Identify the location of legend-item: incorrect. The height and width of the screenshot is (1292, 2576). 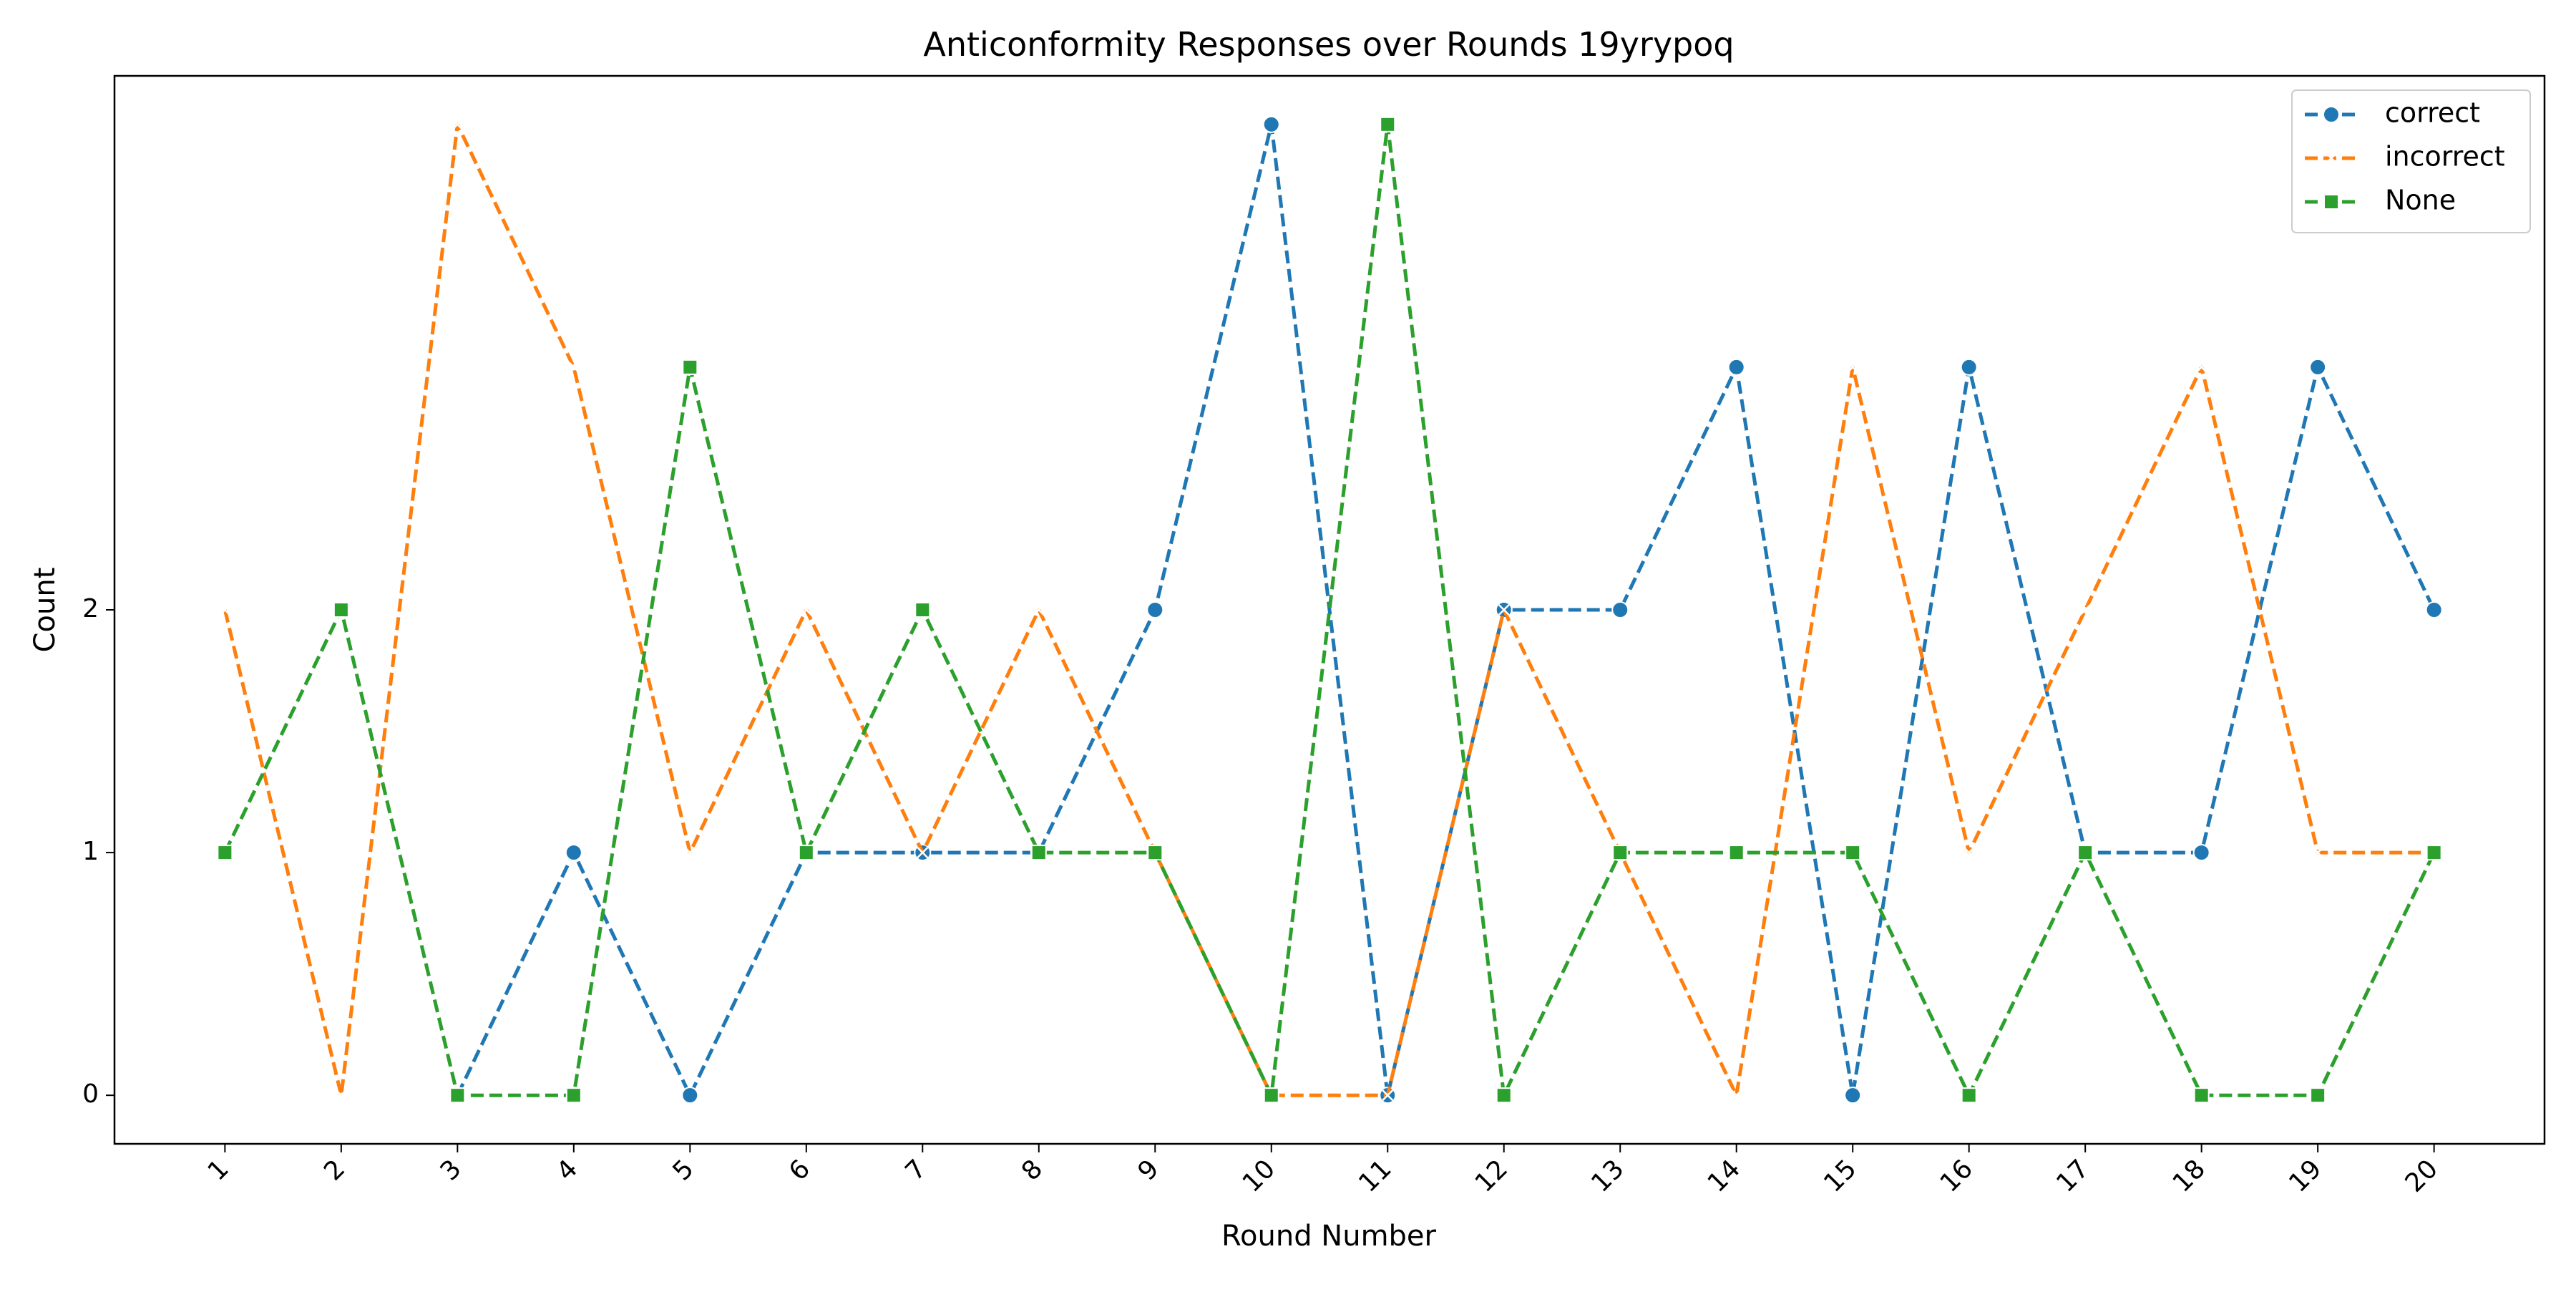
(2405, 157).